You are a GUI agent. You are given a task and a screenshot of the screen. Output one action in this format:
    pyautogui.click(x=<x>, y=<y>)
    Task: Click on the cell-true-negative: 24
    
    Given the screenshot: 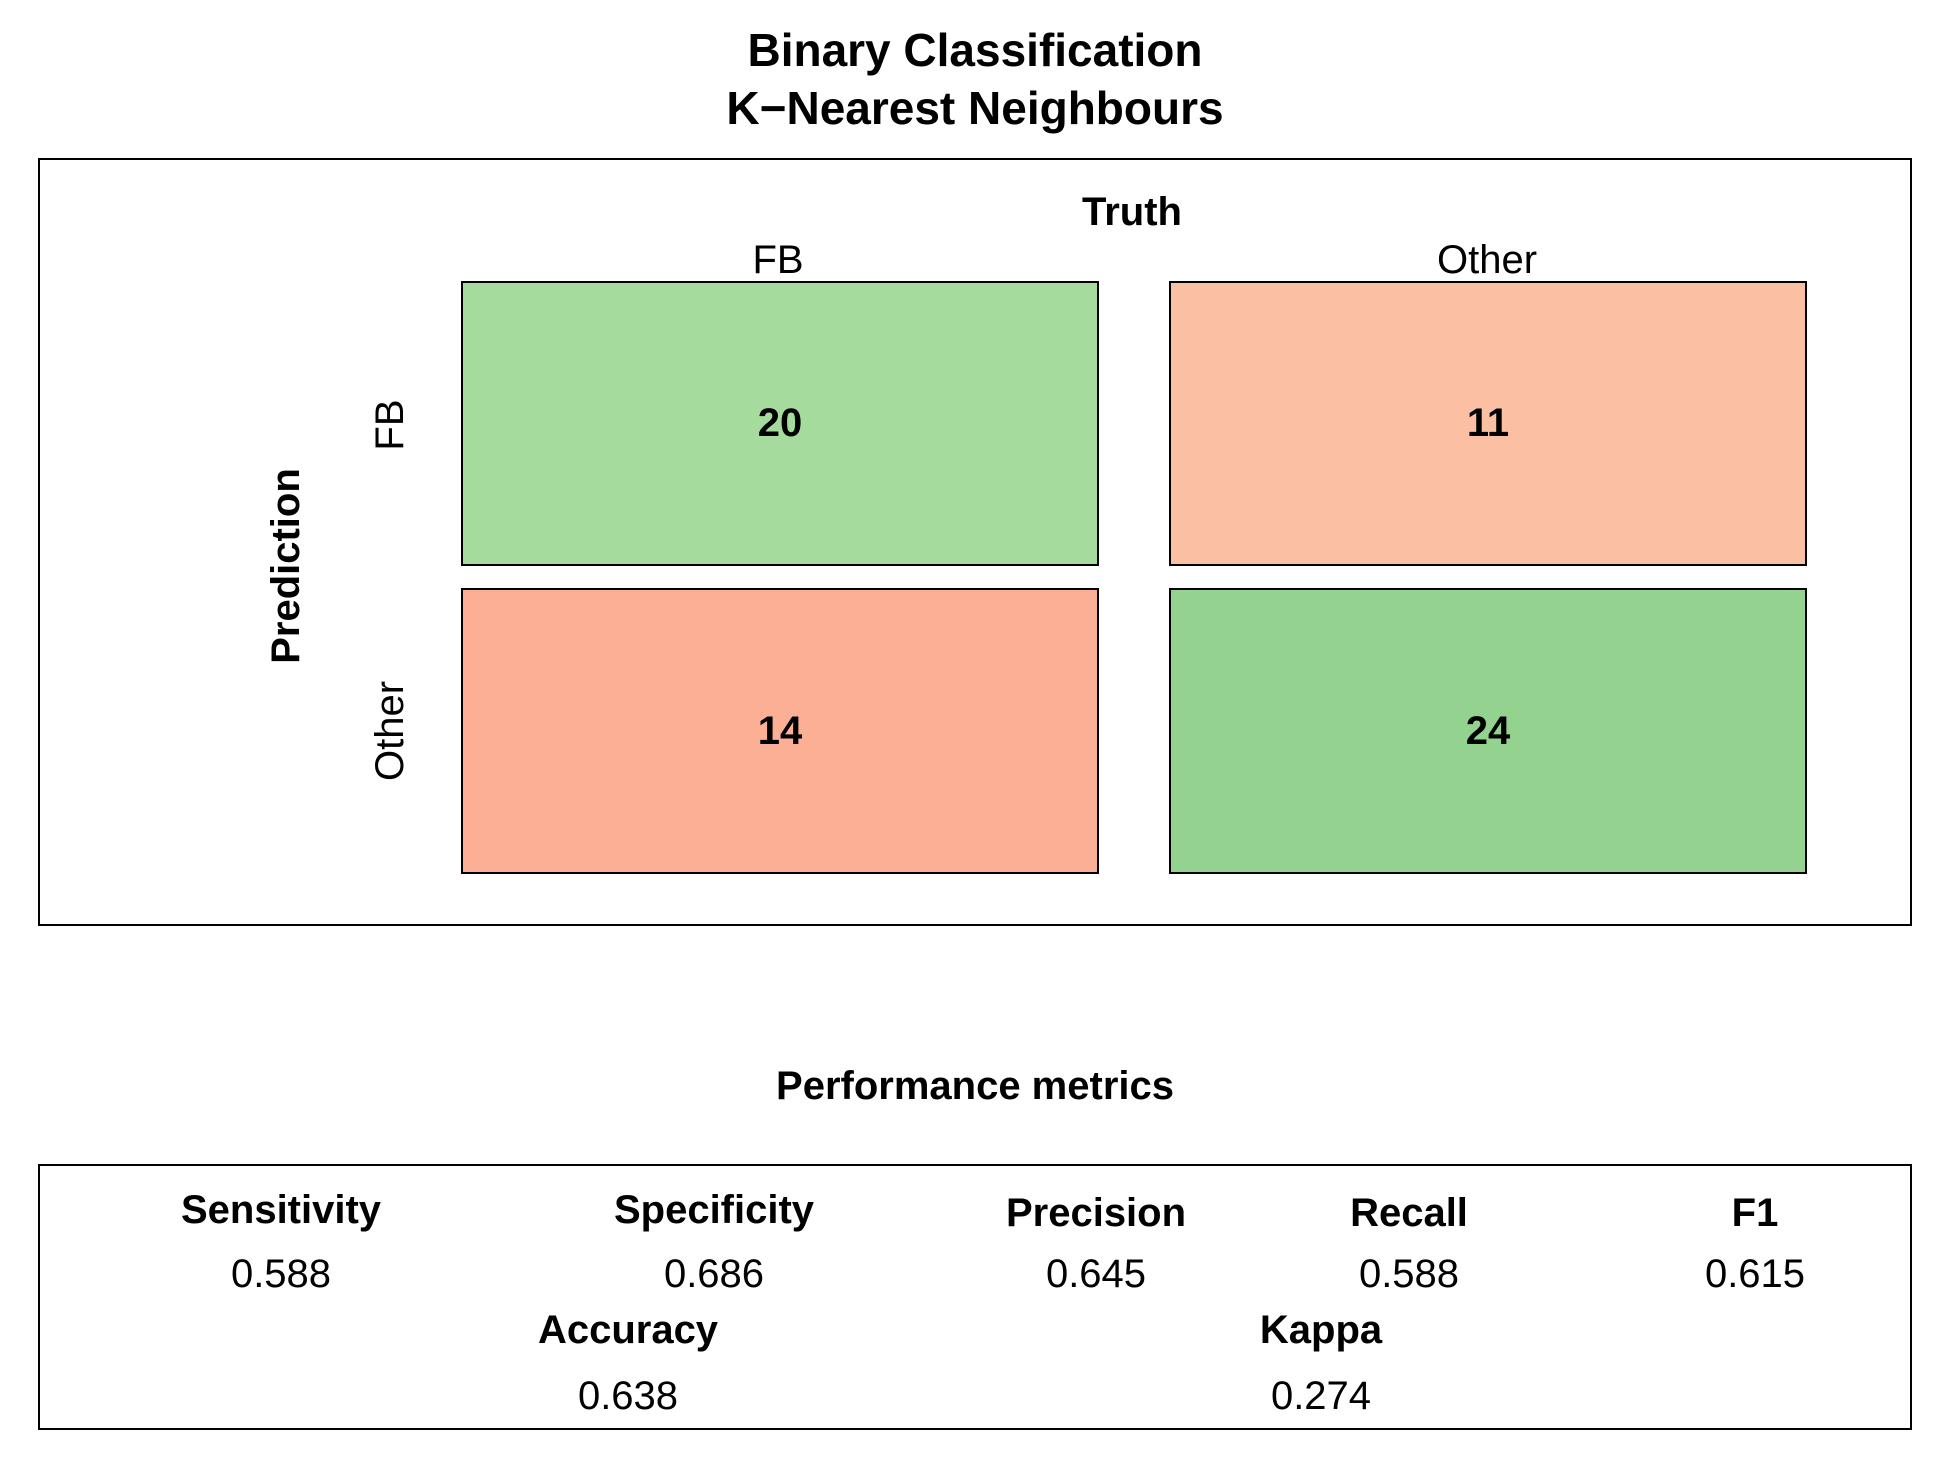 What is the action you would take?
    pyautogui.click(x=1488, y=731)
    